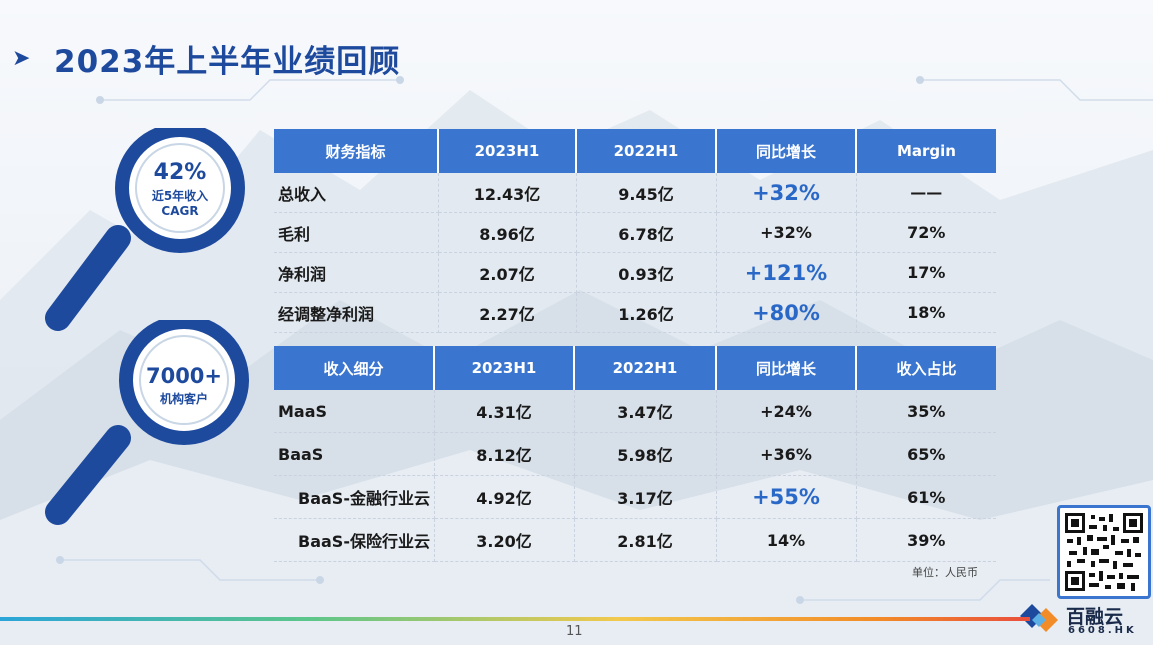 The width and height of the screenshot is (1153, 645). Describe the element at coordinates (646, 232) in the screenshot. I see `value-2022: 6.78亿` at that location.